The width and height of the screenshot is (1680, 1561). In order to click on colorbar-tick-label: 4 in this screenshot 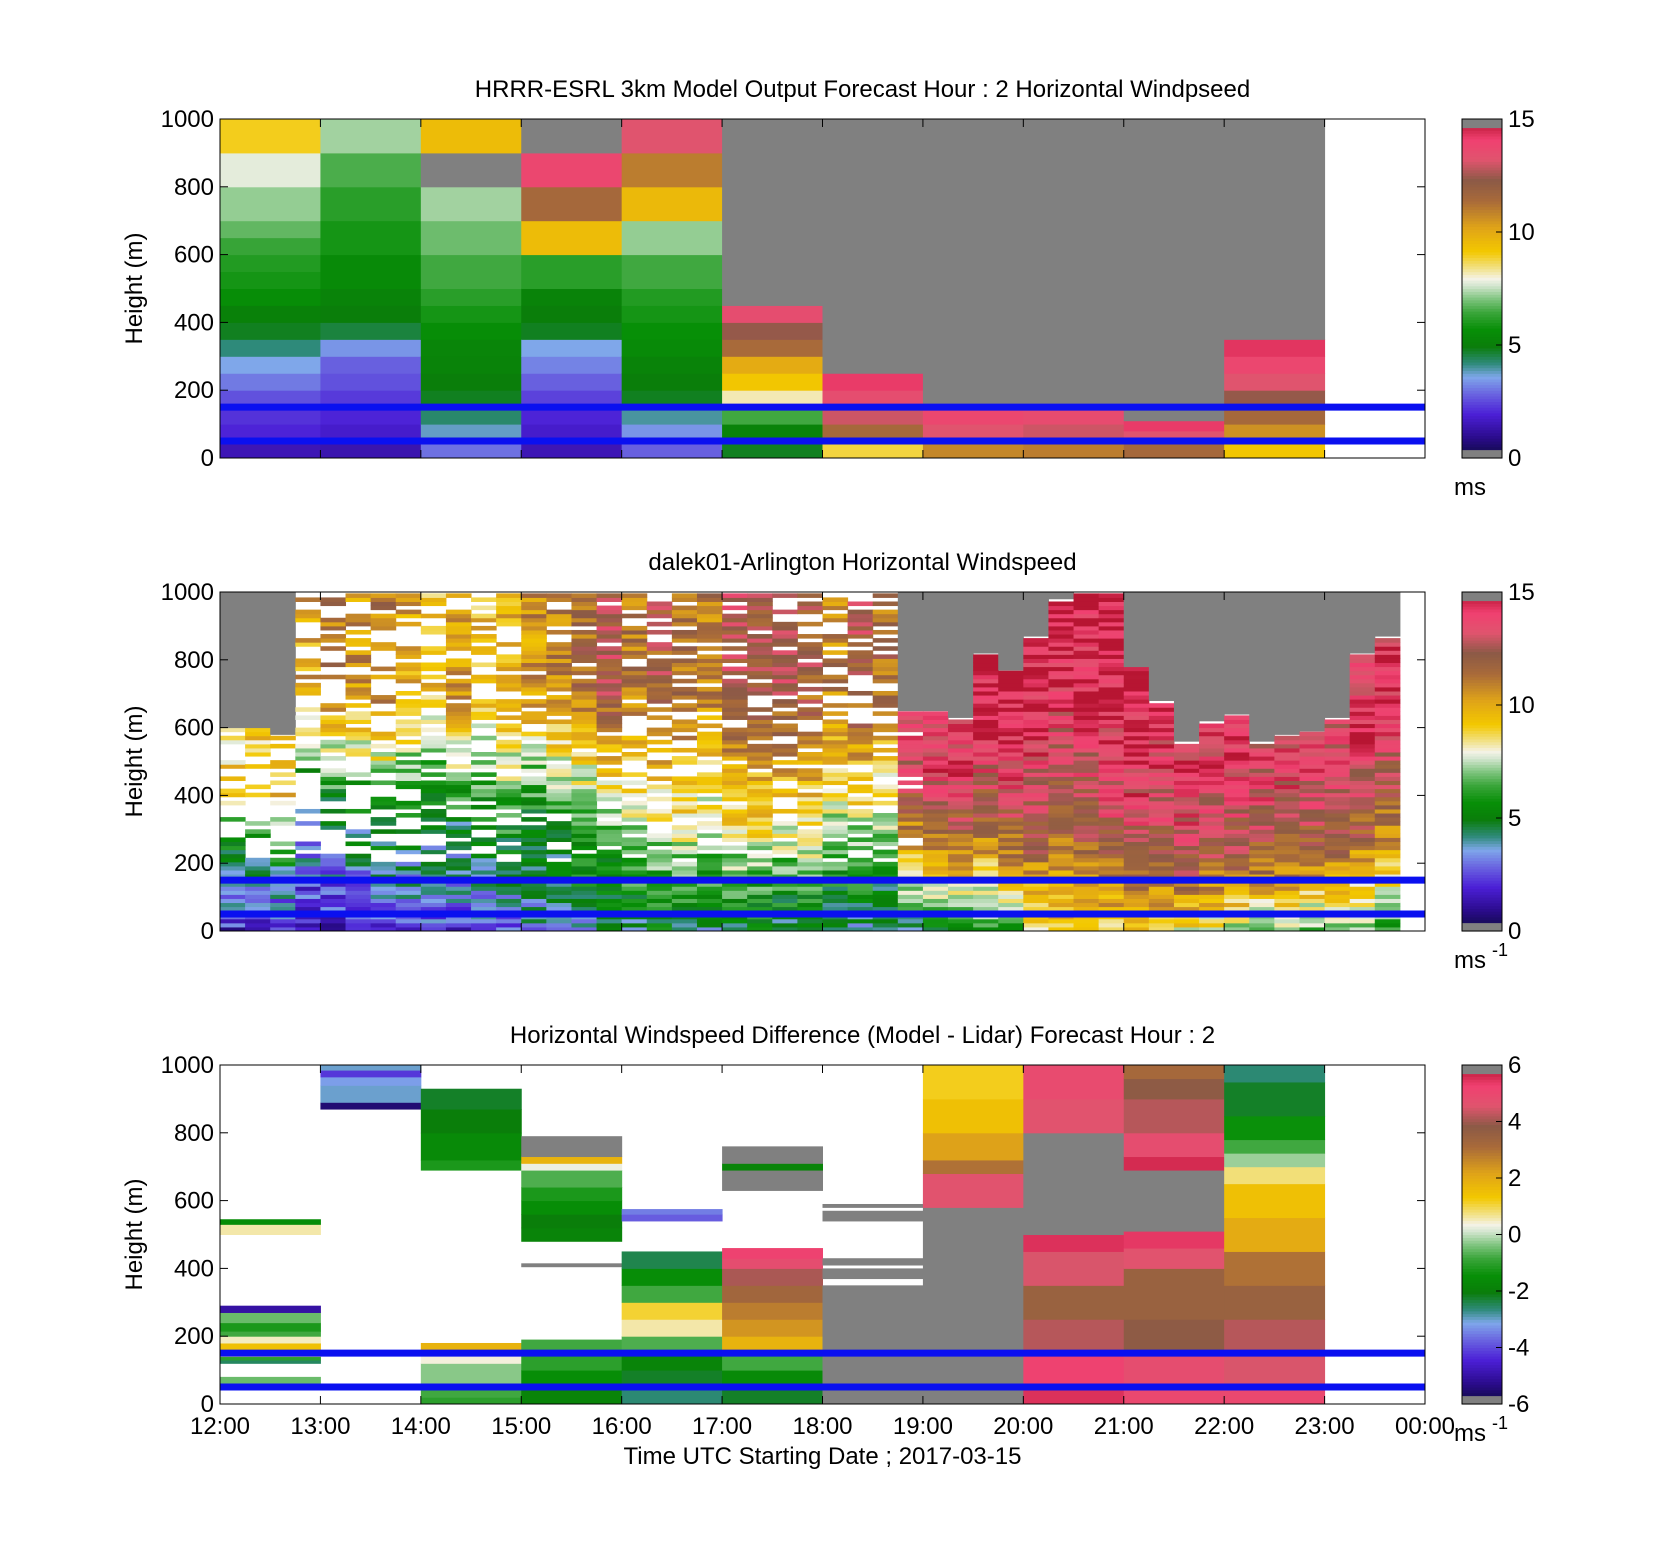, I will do `click(1514, 1122)`.